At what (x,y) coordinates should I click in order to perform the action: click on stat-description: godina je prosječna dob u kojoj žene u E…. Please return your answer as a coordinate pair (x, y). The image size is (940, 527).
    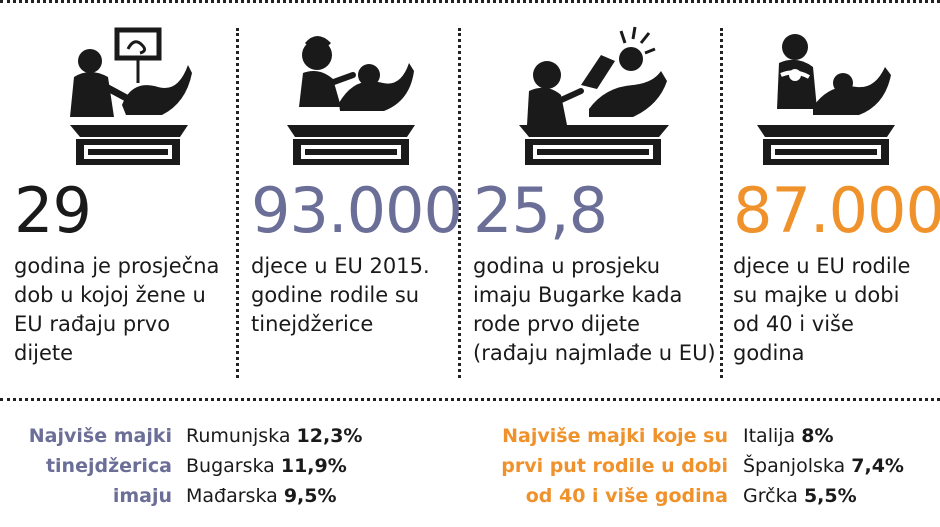
    Looking at the image, I should click on (116, 310).